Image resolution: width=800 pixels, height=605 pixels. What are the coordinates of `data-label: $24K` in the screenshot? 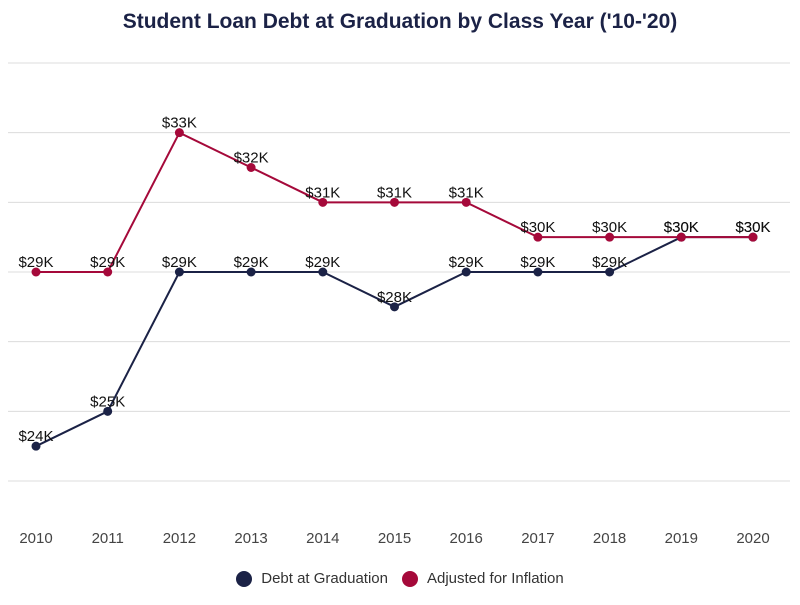 It's located at (35, 436).